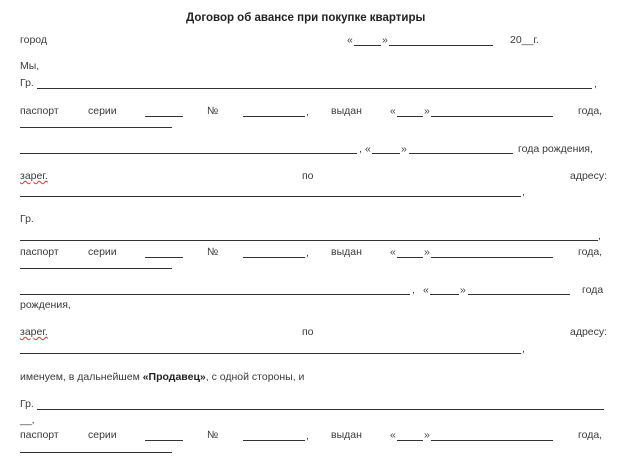 This screenshot has height=465, width=619. What do you see at coordinates (367, 45) in the screenshot?
I see `day-blank` at bounding box center [367, 45].